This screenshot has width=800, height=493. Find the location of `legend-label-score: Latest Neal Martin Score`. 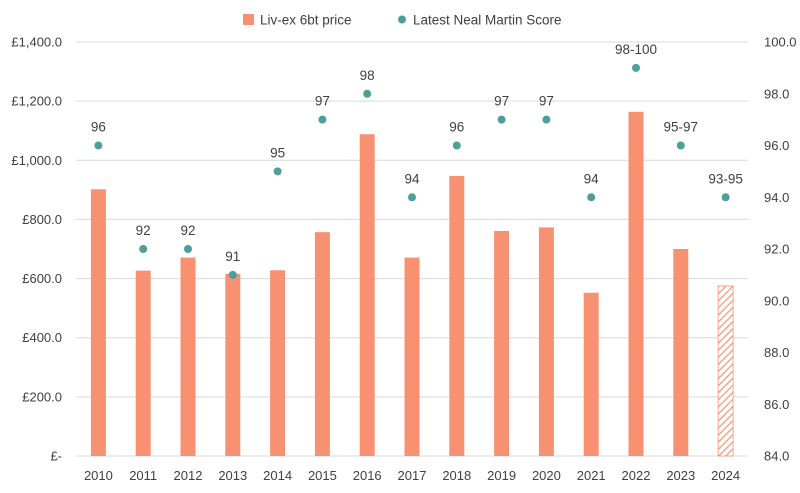

legend-label-score: Latest Neal Martin Score is located at coordinates (487, 20).